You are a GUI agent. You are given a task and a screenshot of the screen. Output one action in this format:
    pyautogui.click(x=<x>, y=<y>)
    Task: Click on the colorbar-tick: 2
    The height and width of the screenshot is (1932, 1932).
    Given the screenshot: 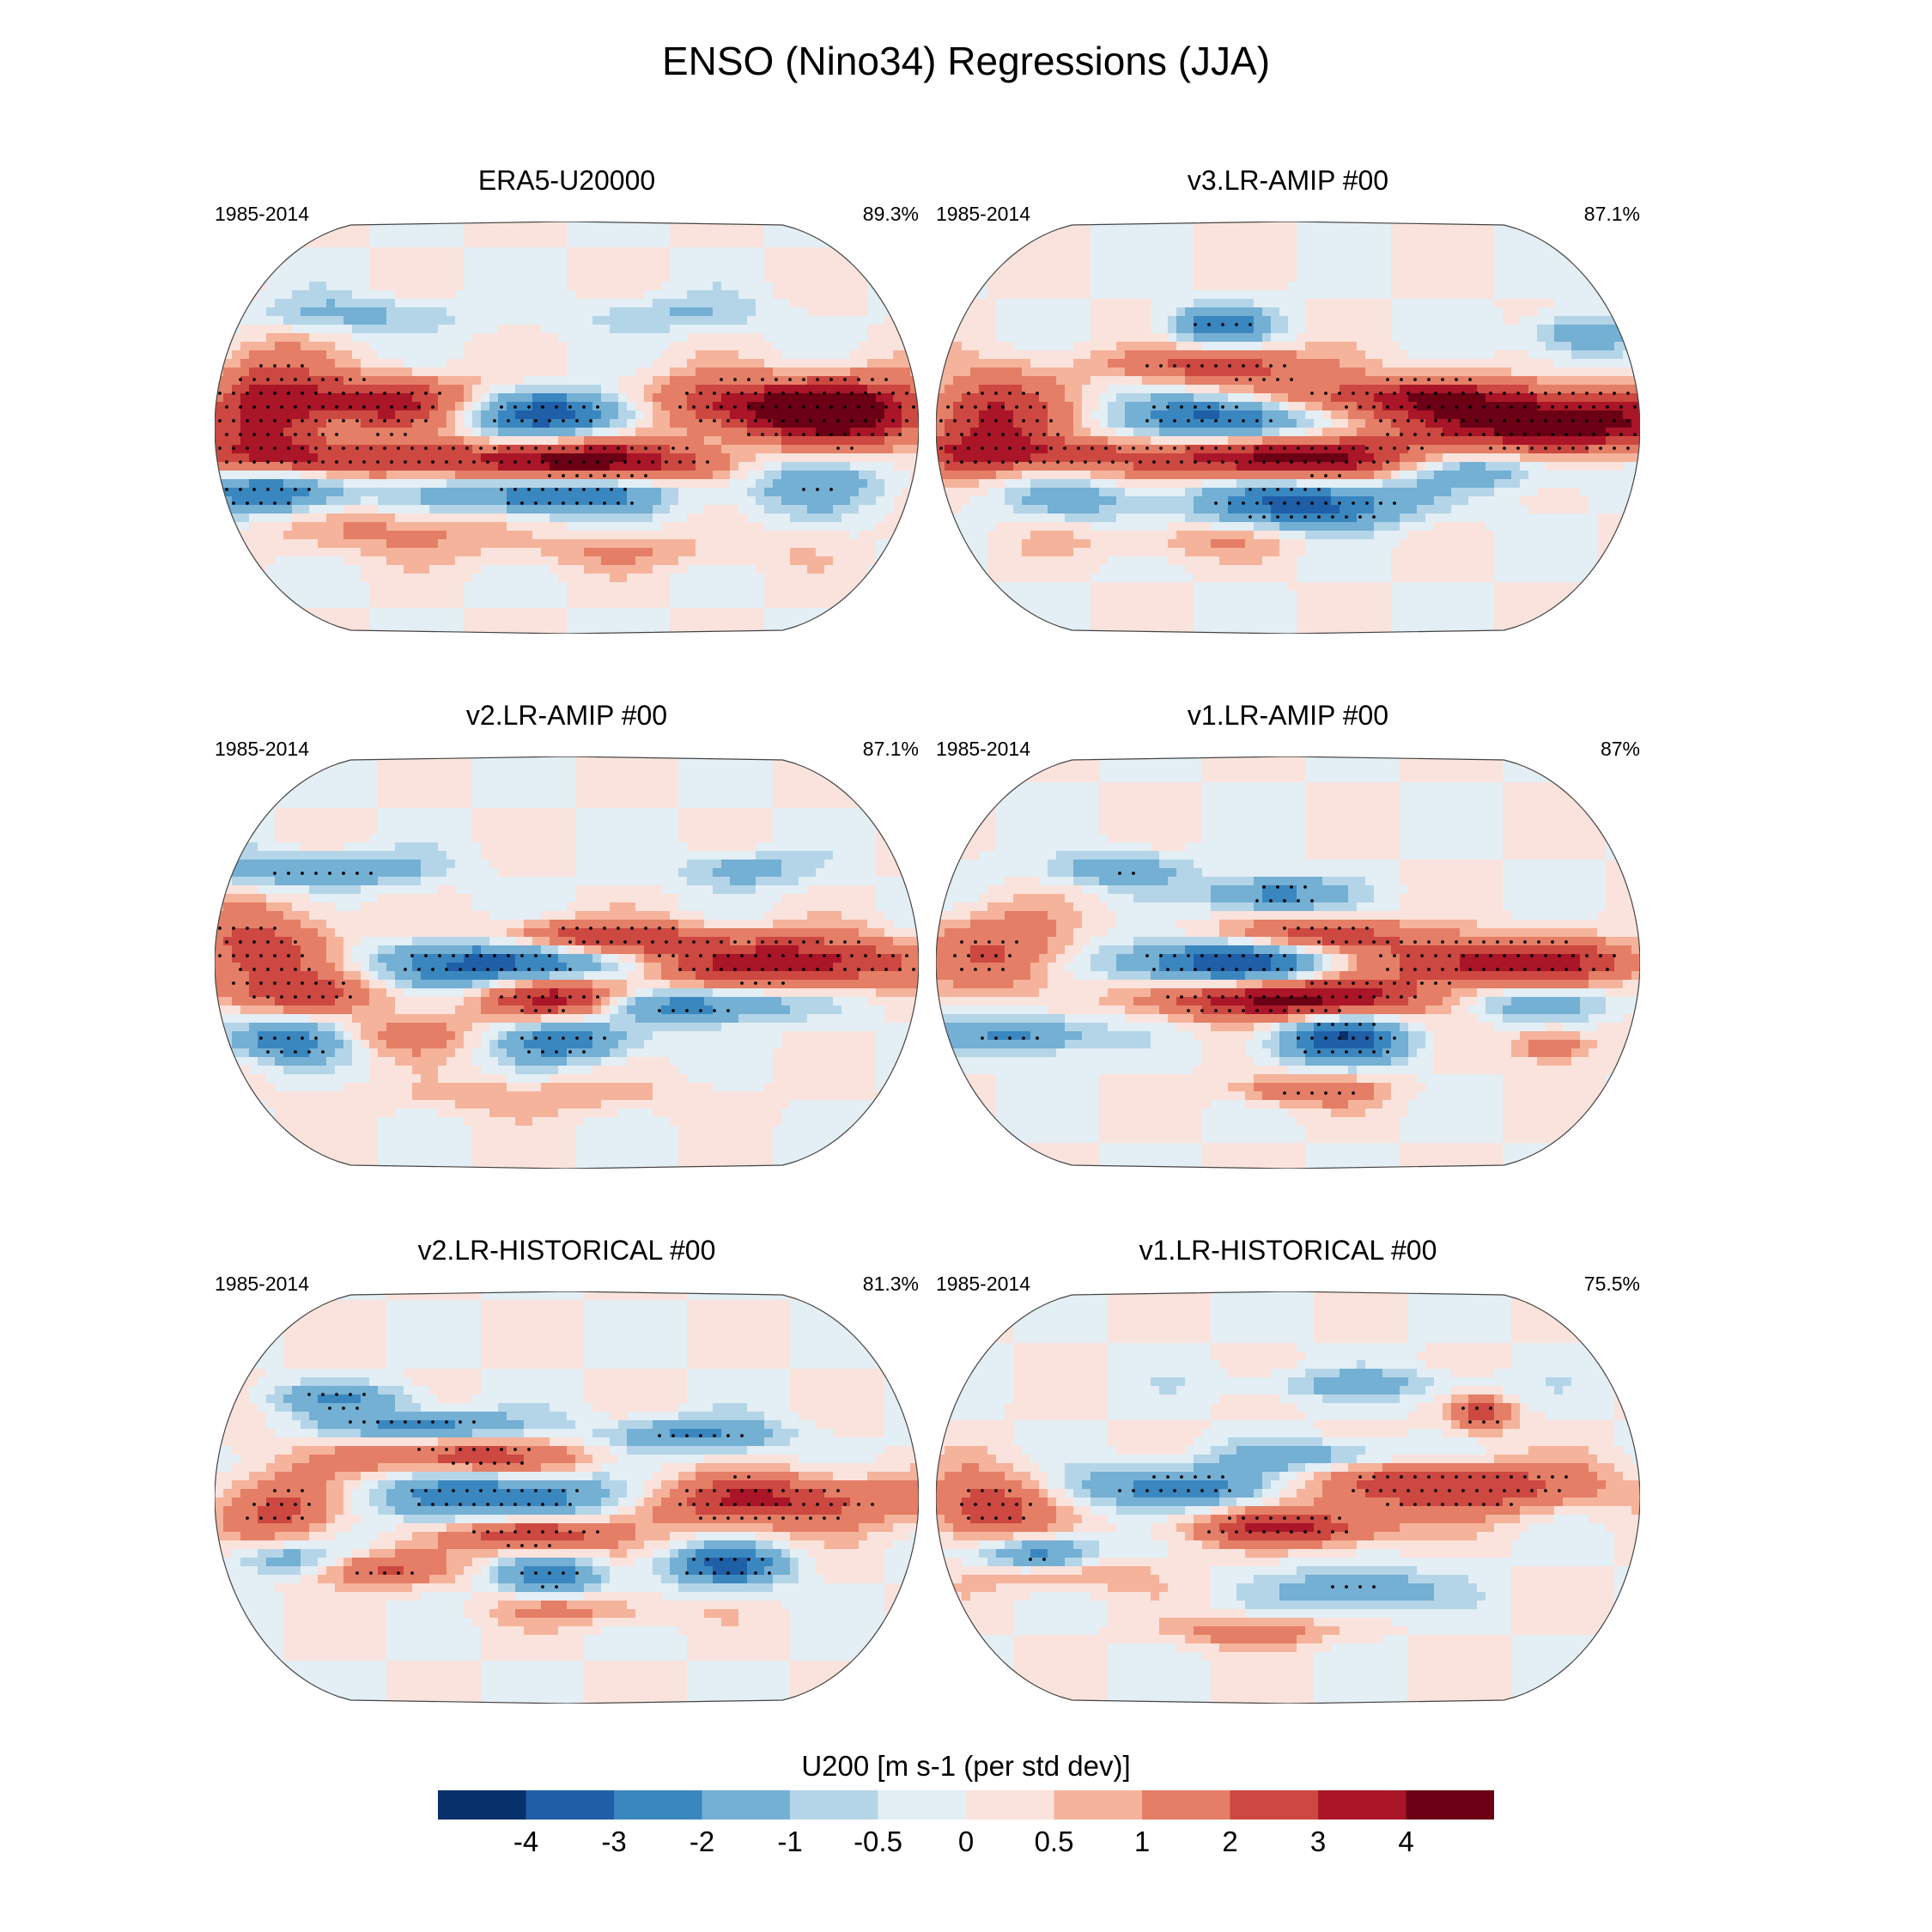 What is the action you would take?
    pyautogui.click(x=1229, y=1842)
    